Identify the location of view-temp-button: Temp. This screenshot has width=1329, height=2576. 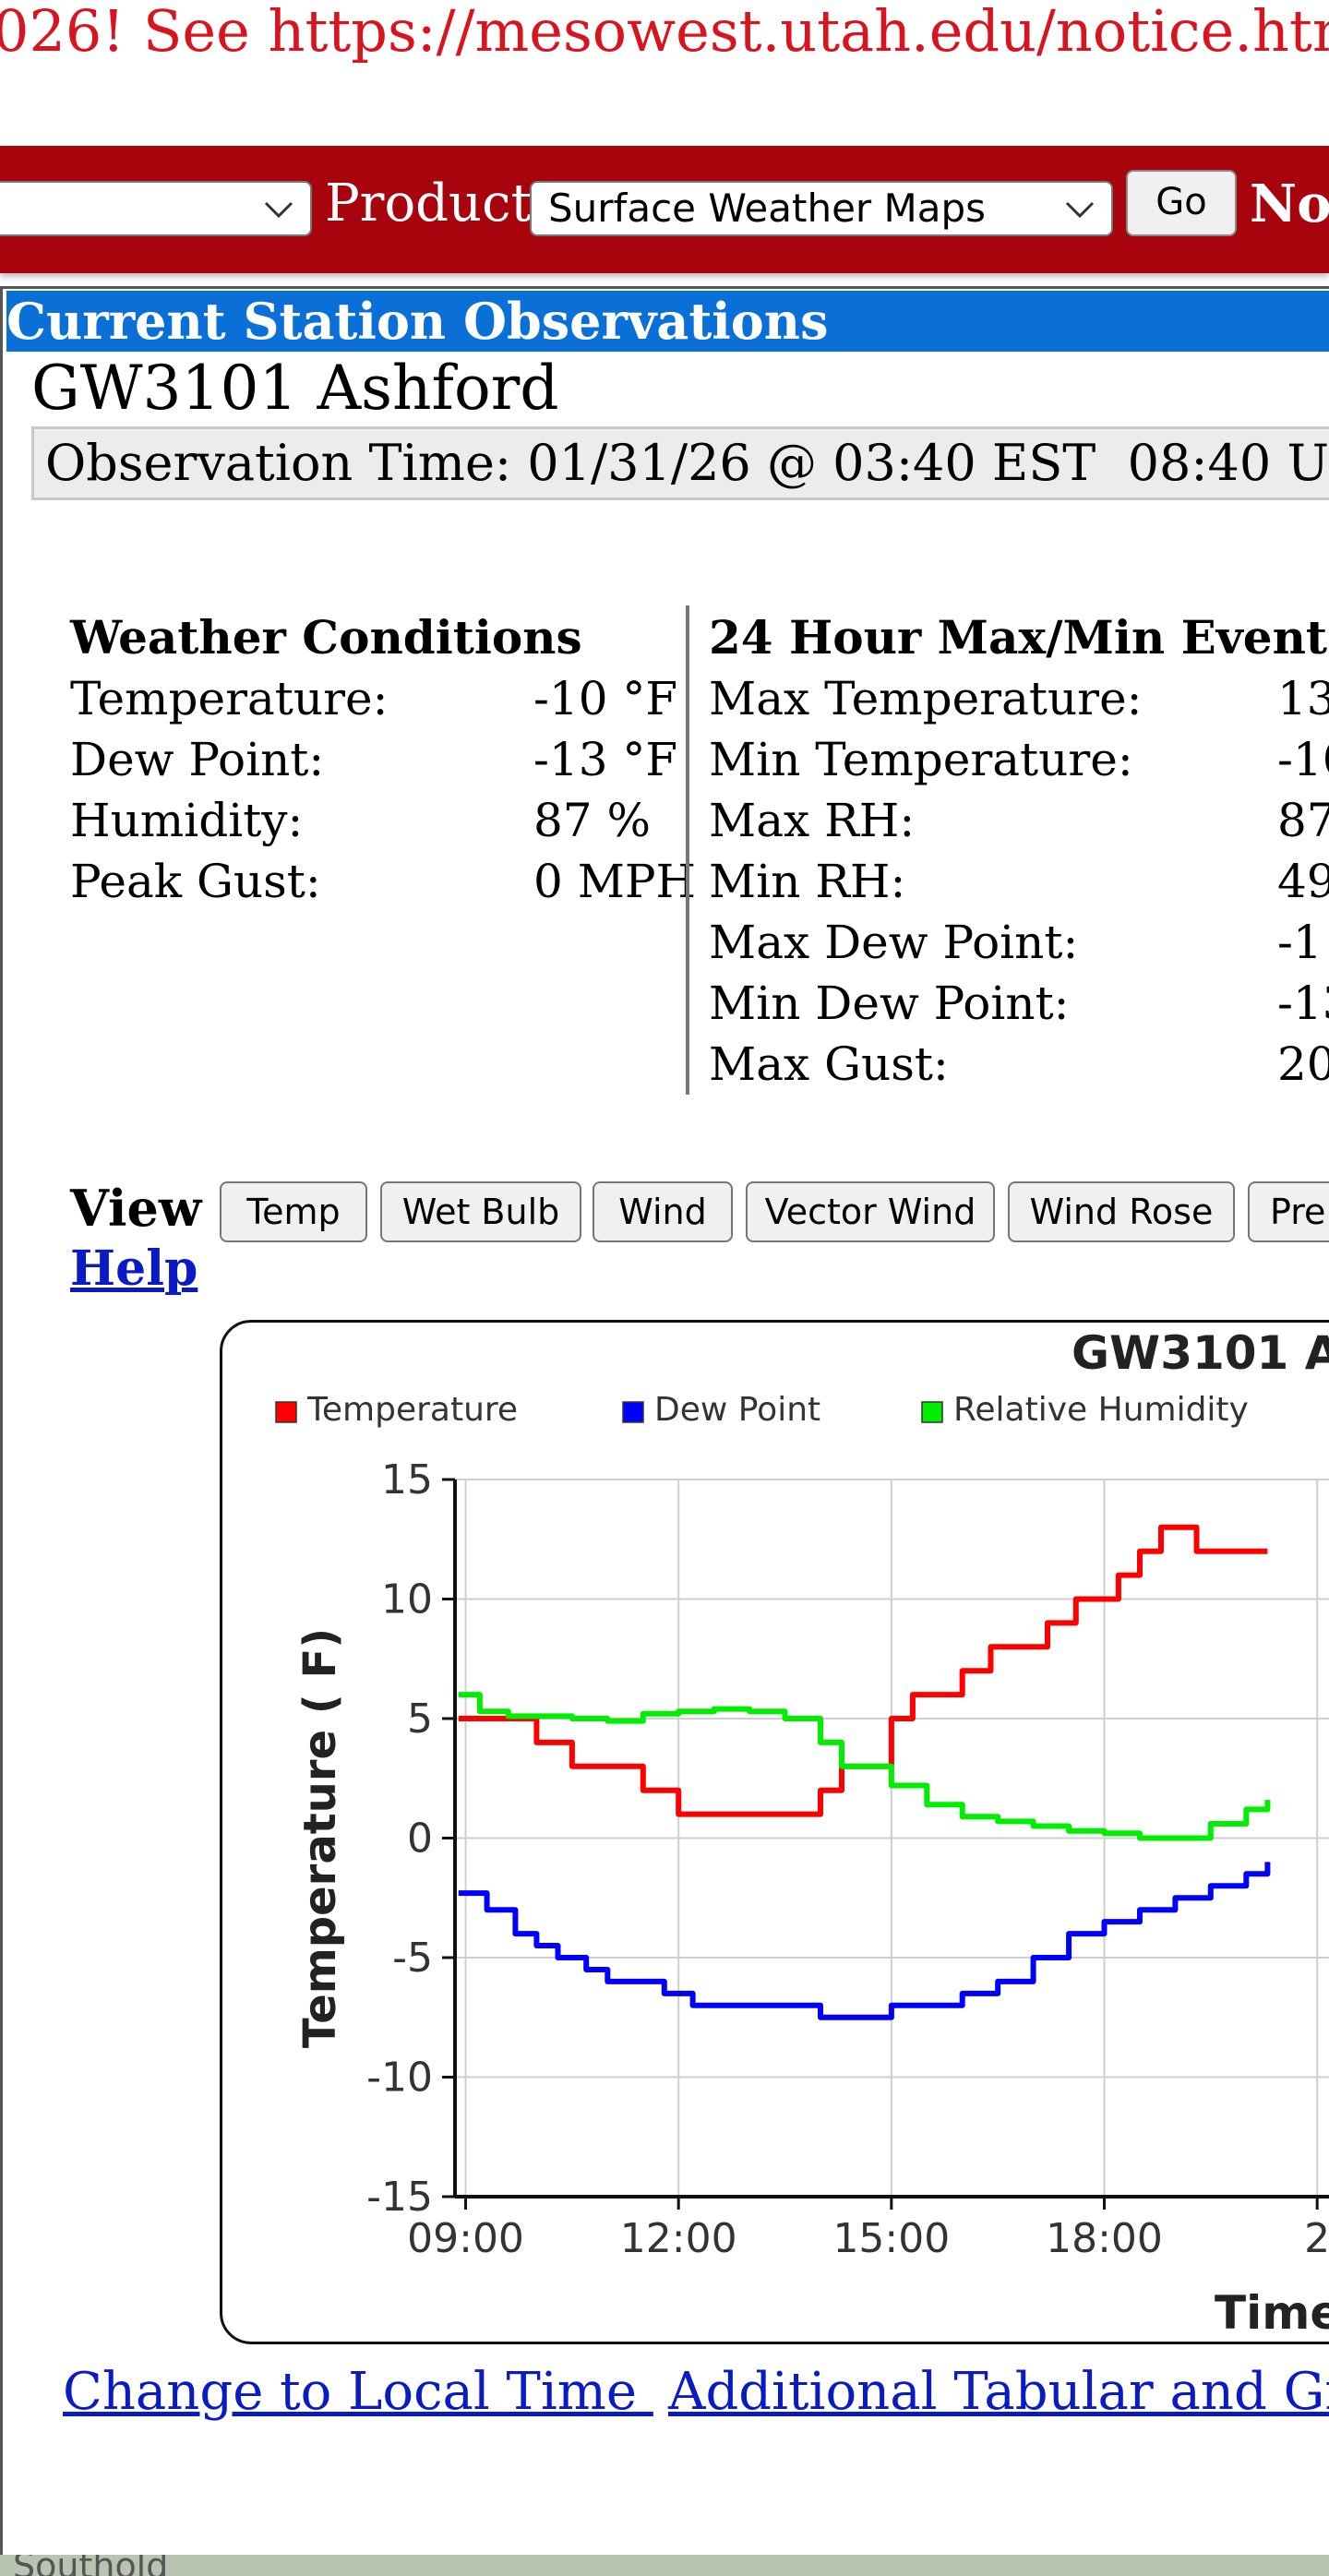
(294, 1212).